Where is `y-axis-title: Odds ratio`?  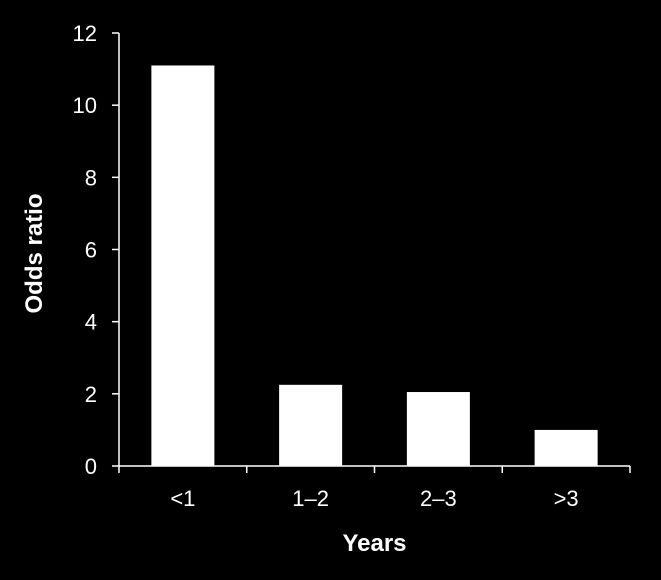 y-axis-title: Odds ratio is located at coordinates (34, 253).